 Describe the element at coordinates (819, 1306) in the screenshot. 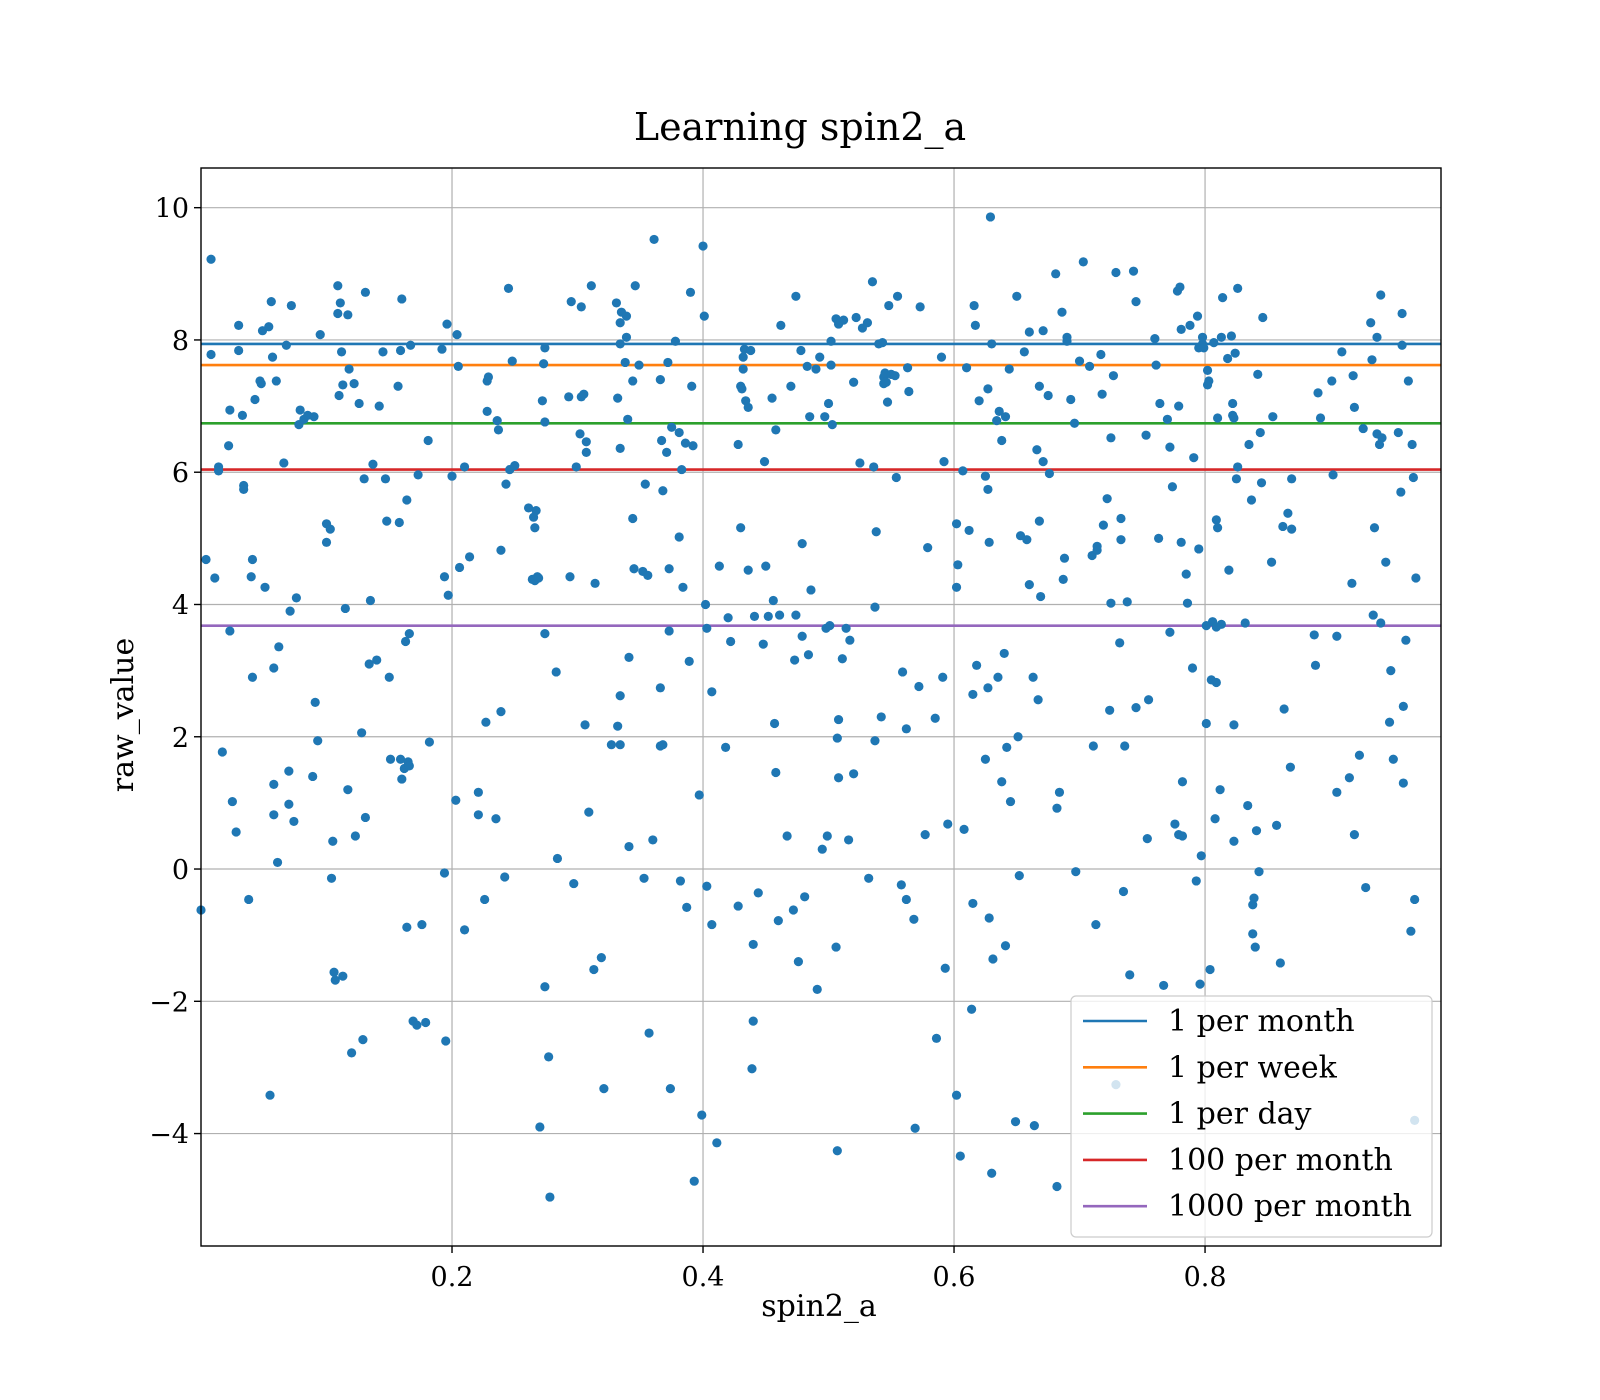

I see `x-axis-label: spin2_a` at that location.